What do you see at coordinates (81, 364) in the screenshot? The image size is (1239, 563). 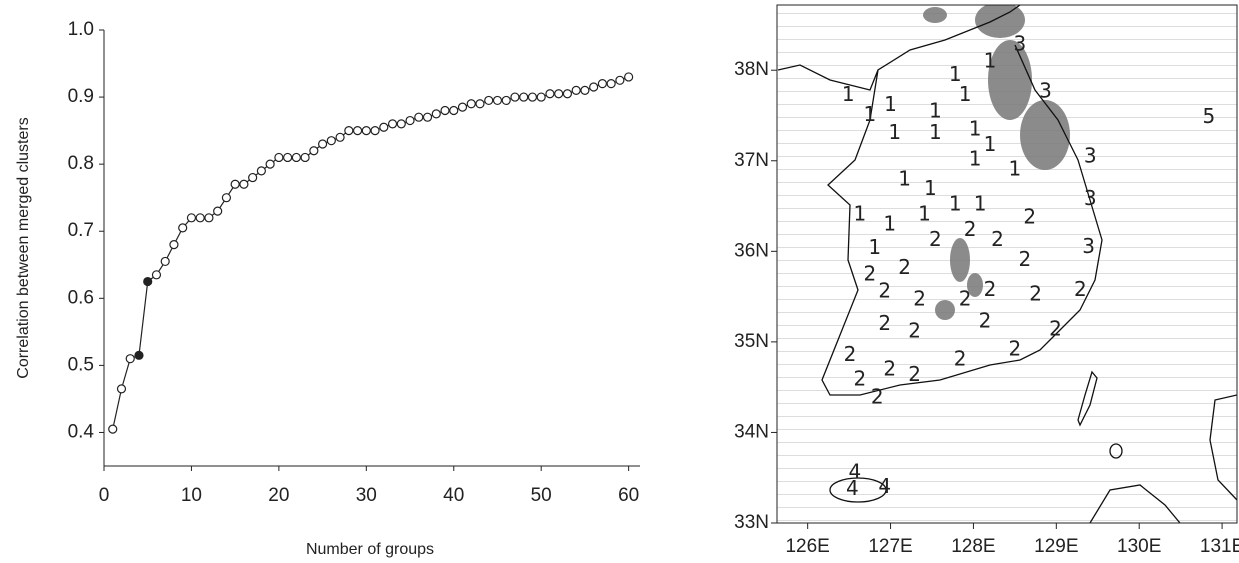 I see `y-tick-label: 0.5` at bounding box center [81, 364].